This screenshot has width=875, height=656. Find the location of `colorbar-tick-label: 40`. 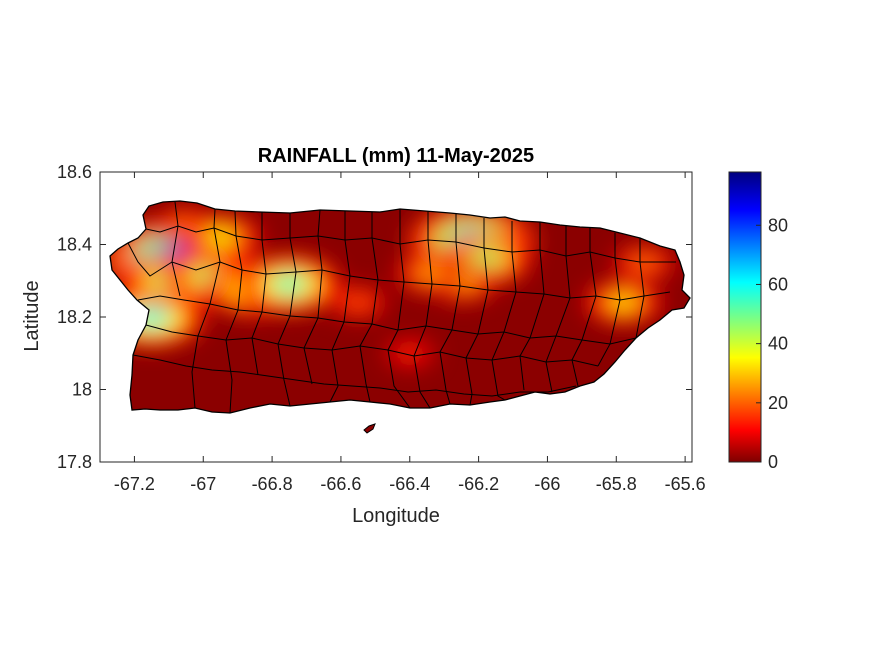

colorbar-tick-label: 40 is located at coordinates (778, 344).